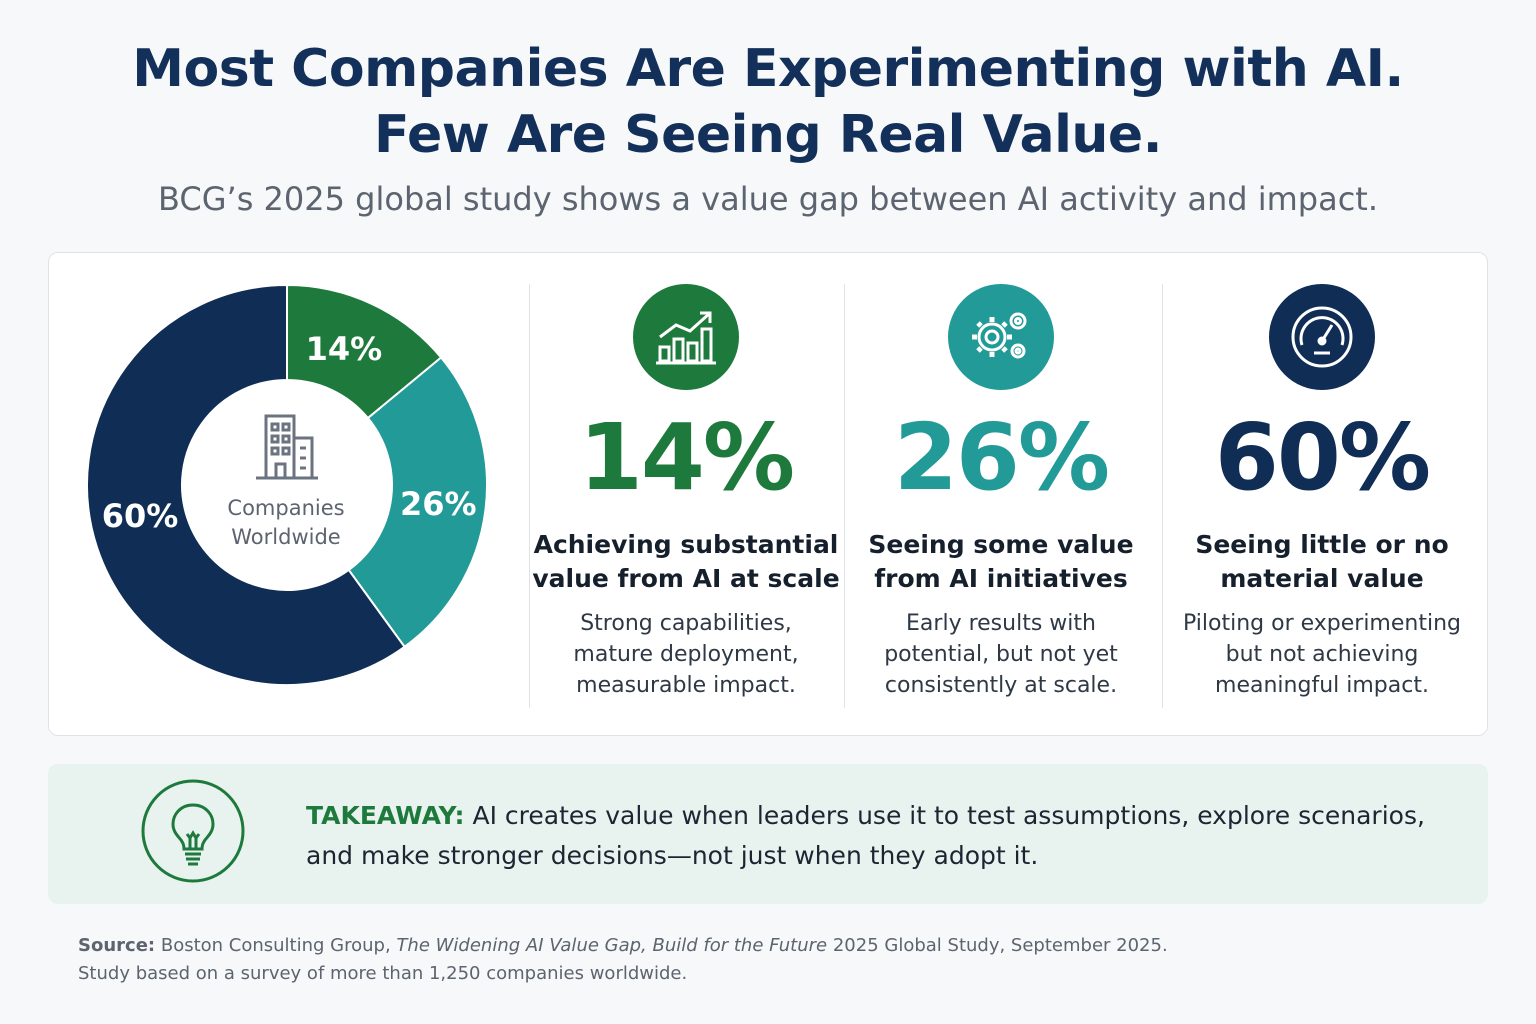 This screenshot has width=1536, height=1024. What do you see at coordinates (1001, 562) in the screenshot?
I see `stat-heading: Seeing some value from AI initiatives` at bounding box center [1001, 562].